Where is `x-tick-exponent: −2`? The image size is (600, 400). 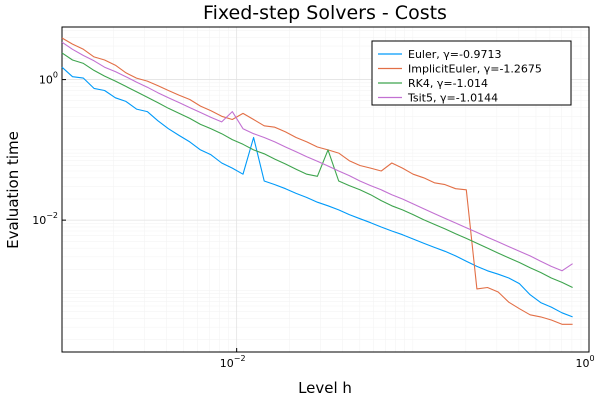
x-tick-exponent: −2 is located at coordinates (240, 358).